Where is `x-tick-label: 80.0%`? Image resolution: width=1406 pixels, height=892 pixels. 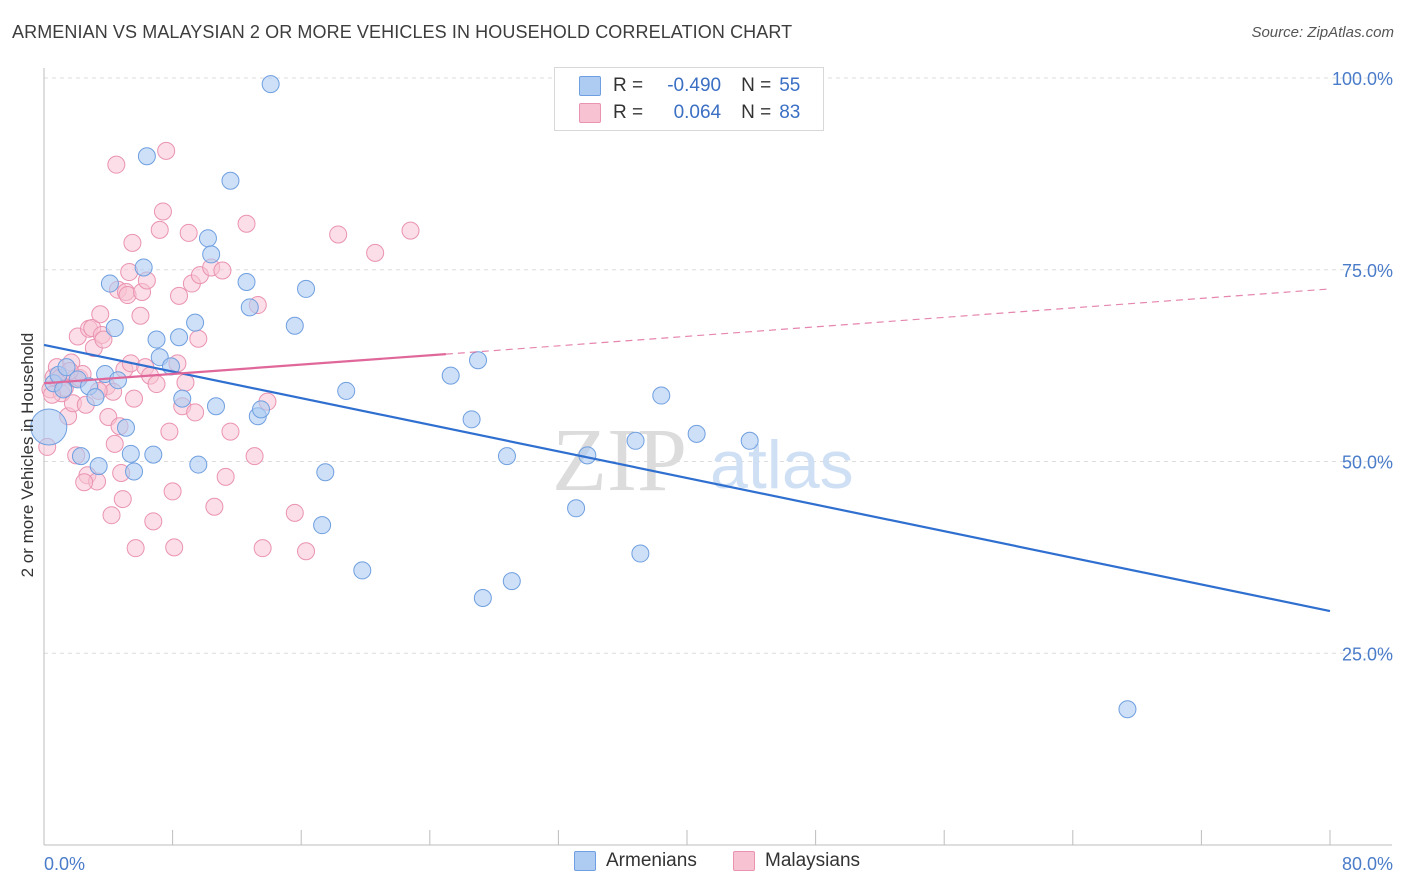 x-tick-label: 80.0% is located at coordinates (1367, 864).